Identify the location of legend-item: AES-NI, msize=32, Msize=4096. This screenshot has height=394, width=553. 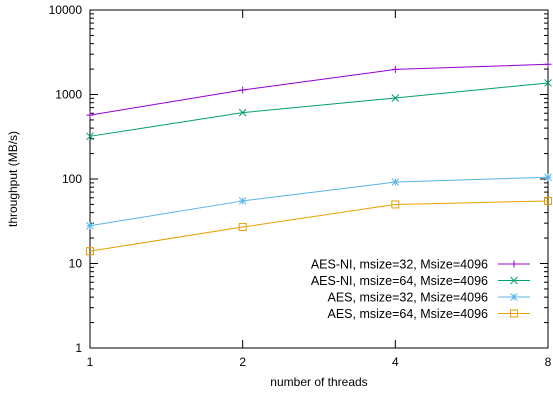
(420, 265).